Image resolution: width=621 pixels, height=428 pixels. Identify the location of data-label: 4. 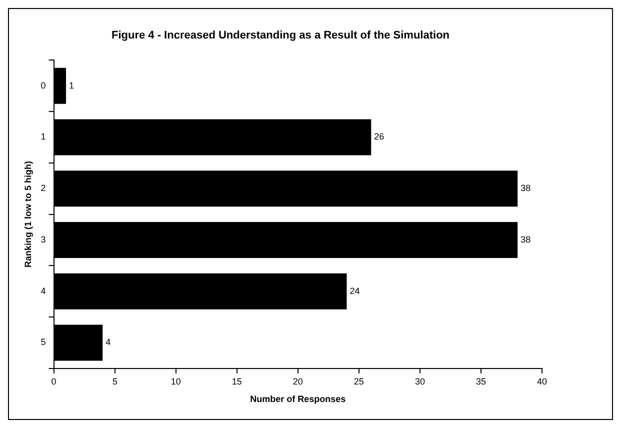
(108, 342).